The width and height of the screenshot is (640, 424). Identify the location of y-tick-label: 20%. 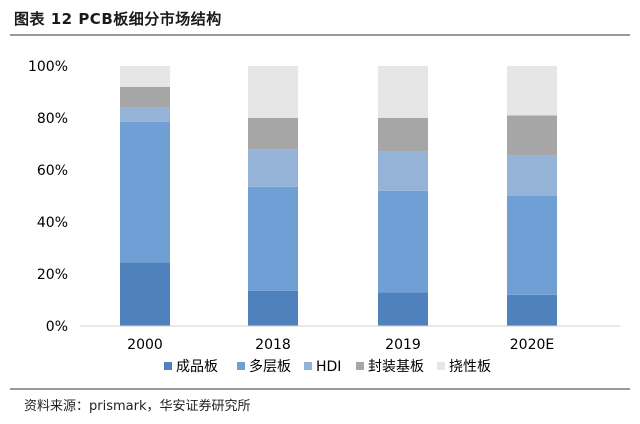
(52, 275).